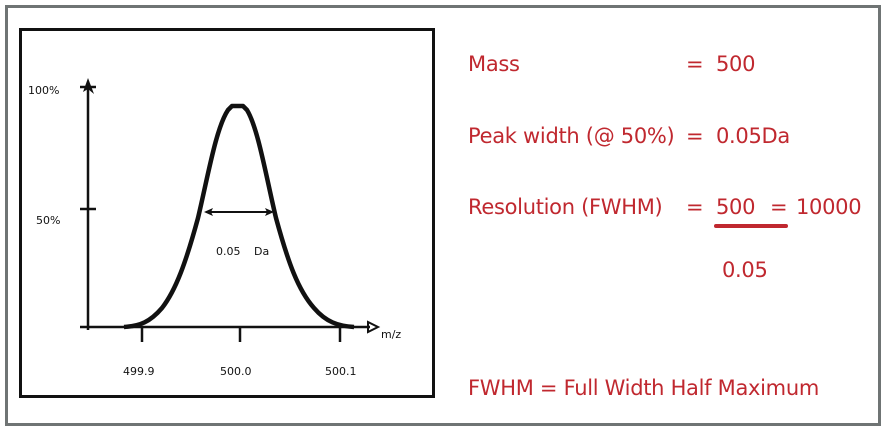  I want to click on y-label-100: 100%, so click(44, 90).